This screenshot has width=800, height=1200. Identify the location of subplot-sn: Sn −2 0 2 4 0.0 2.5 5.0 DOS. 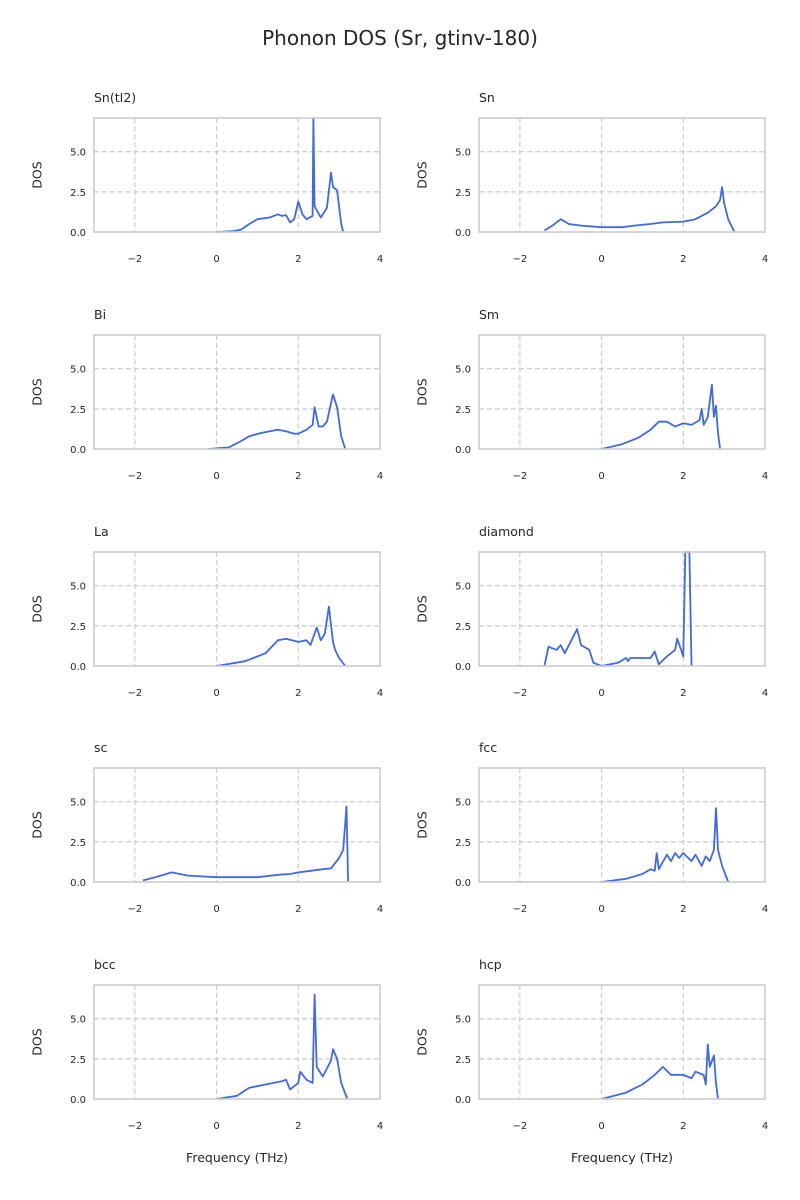
(591, 177).